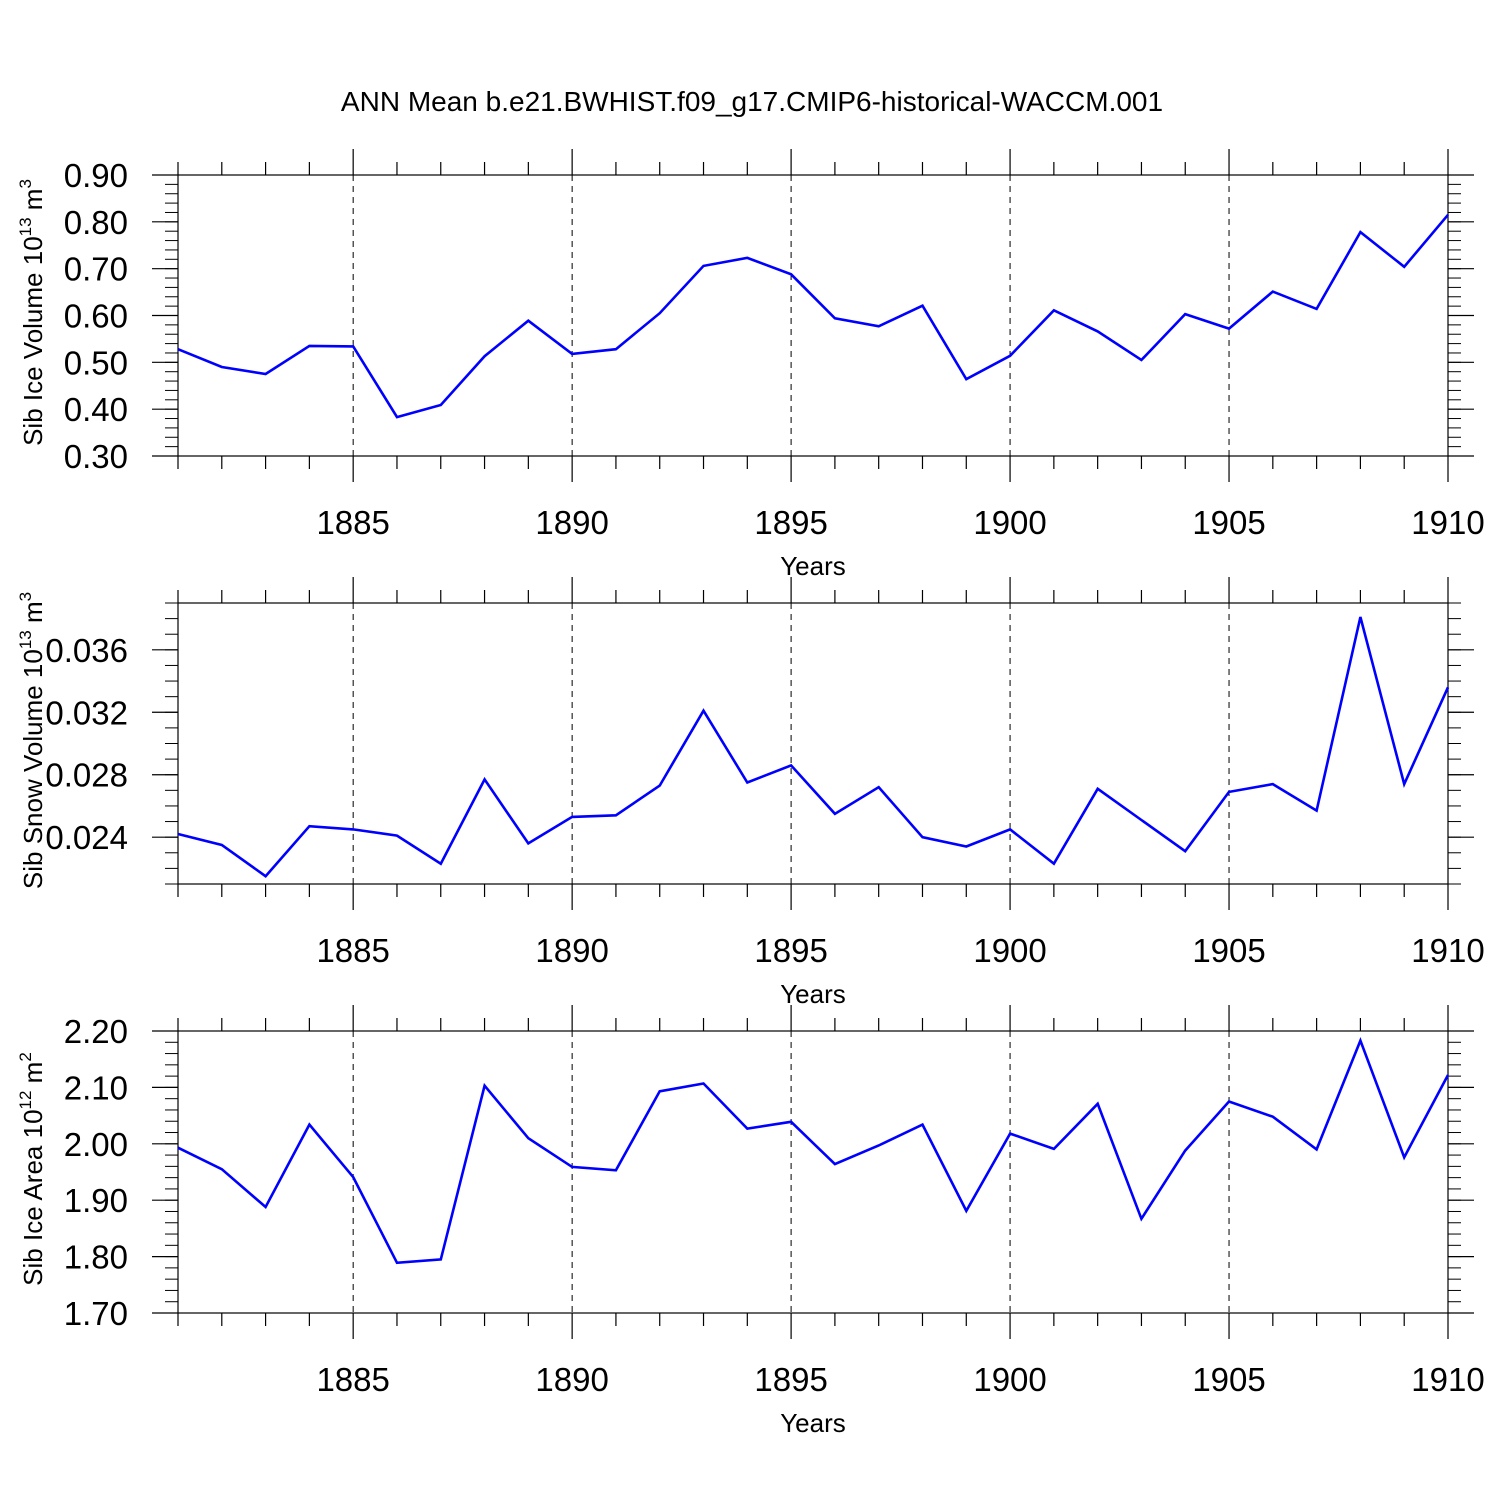  What do you see at coordinates (96, 222) in the screenshot?
I see `y-tick-label: 0.80` at bounding box center [96, 222].